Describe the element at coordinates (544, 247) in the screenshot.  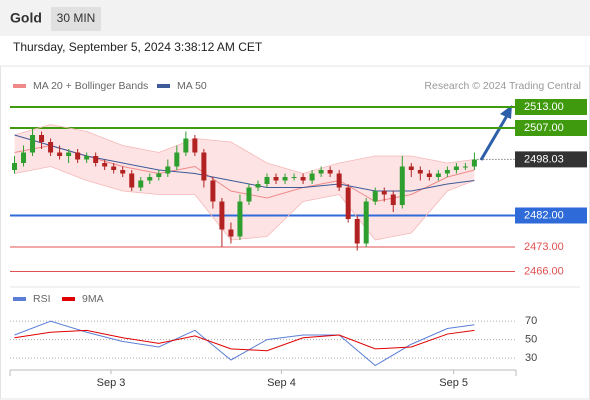
I see `level-label: 2473.00` at that location.